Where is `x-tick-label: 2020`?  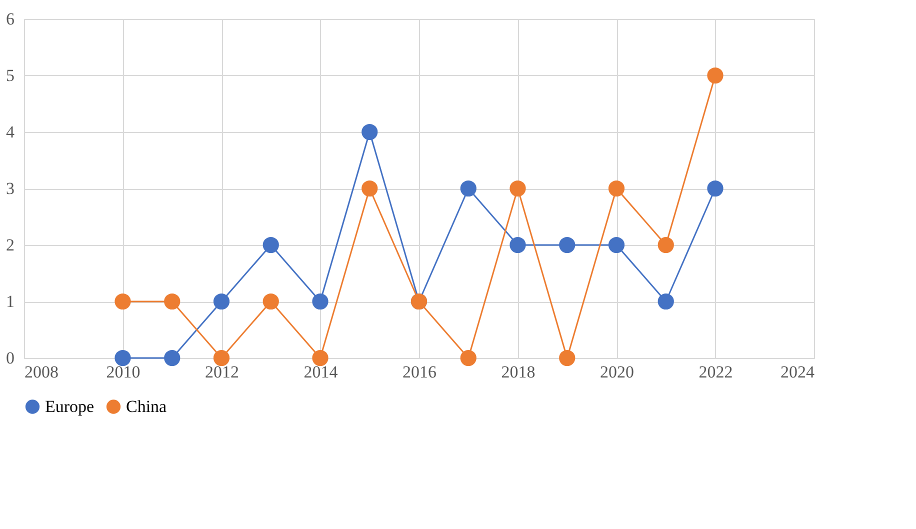 x-tick-label: 2020 is located at coordinates (617, 372).